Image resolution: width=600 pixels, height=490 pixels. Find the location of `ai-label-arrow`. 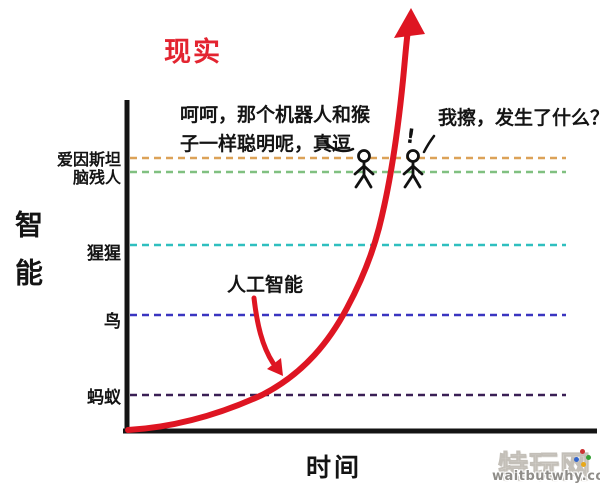

ai-label-arrow is located at coordinates (263, 330).